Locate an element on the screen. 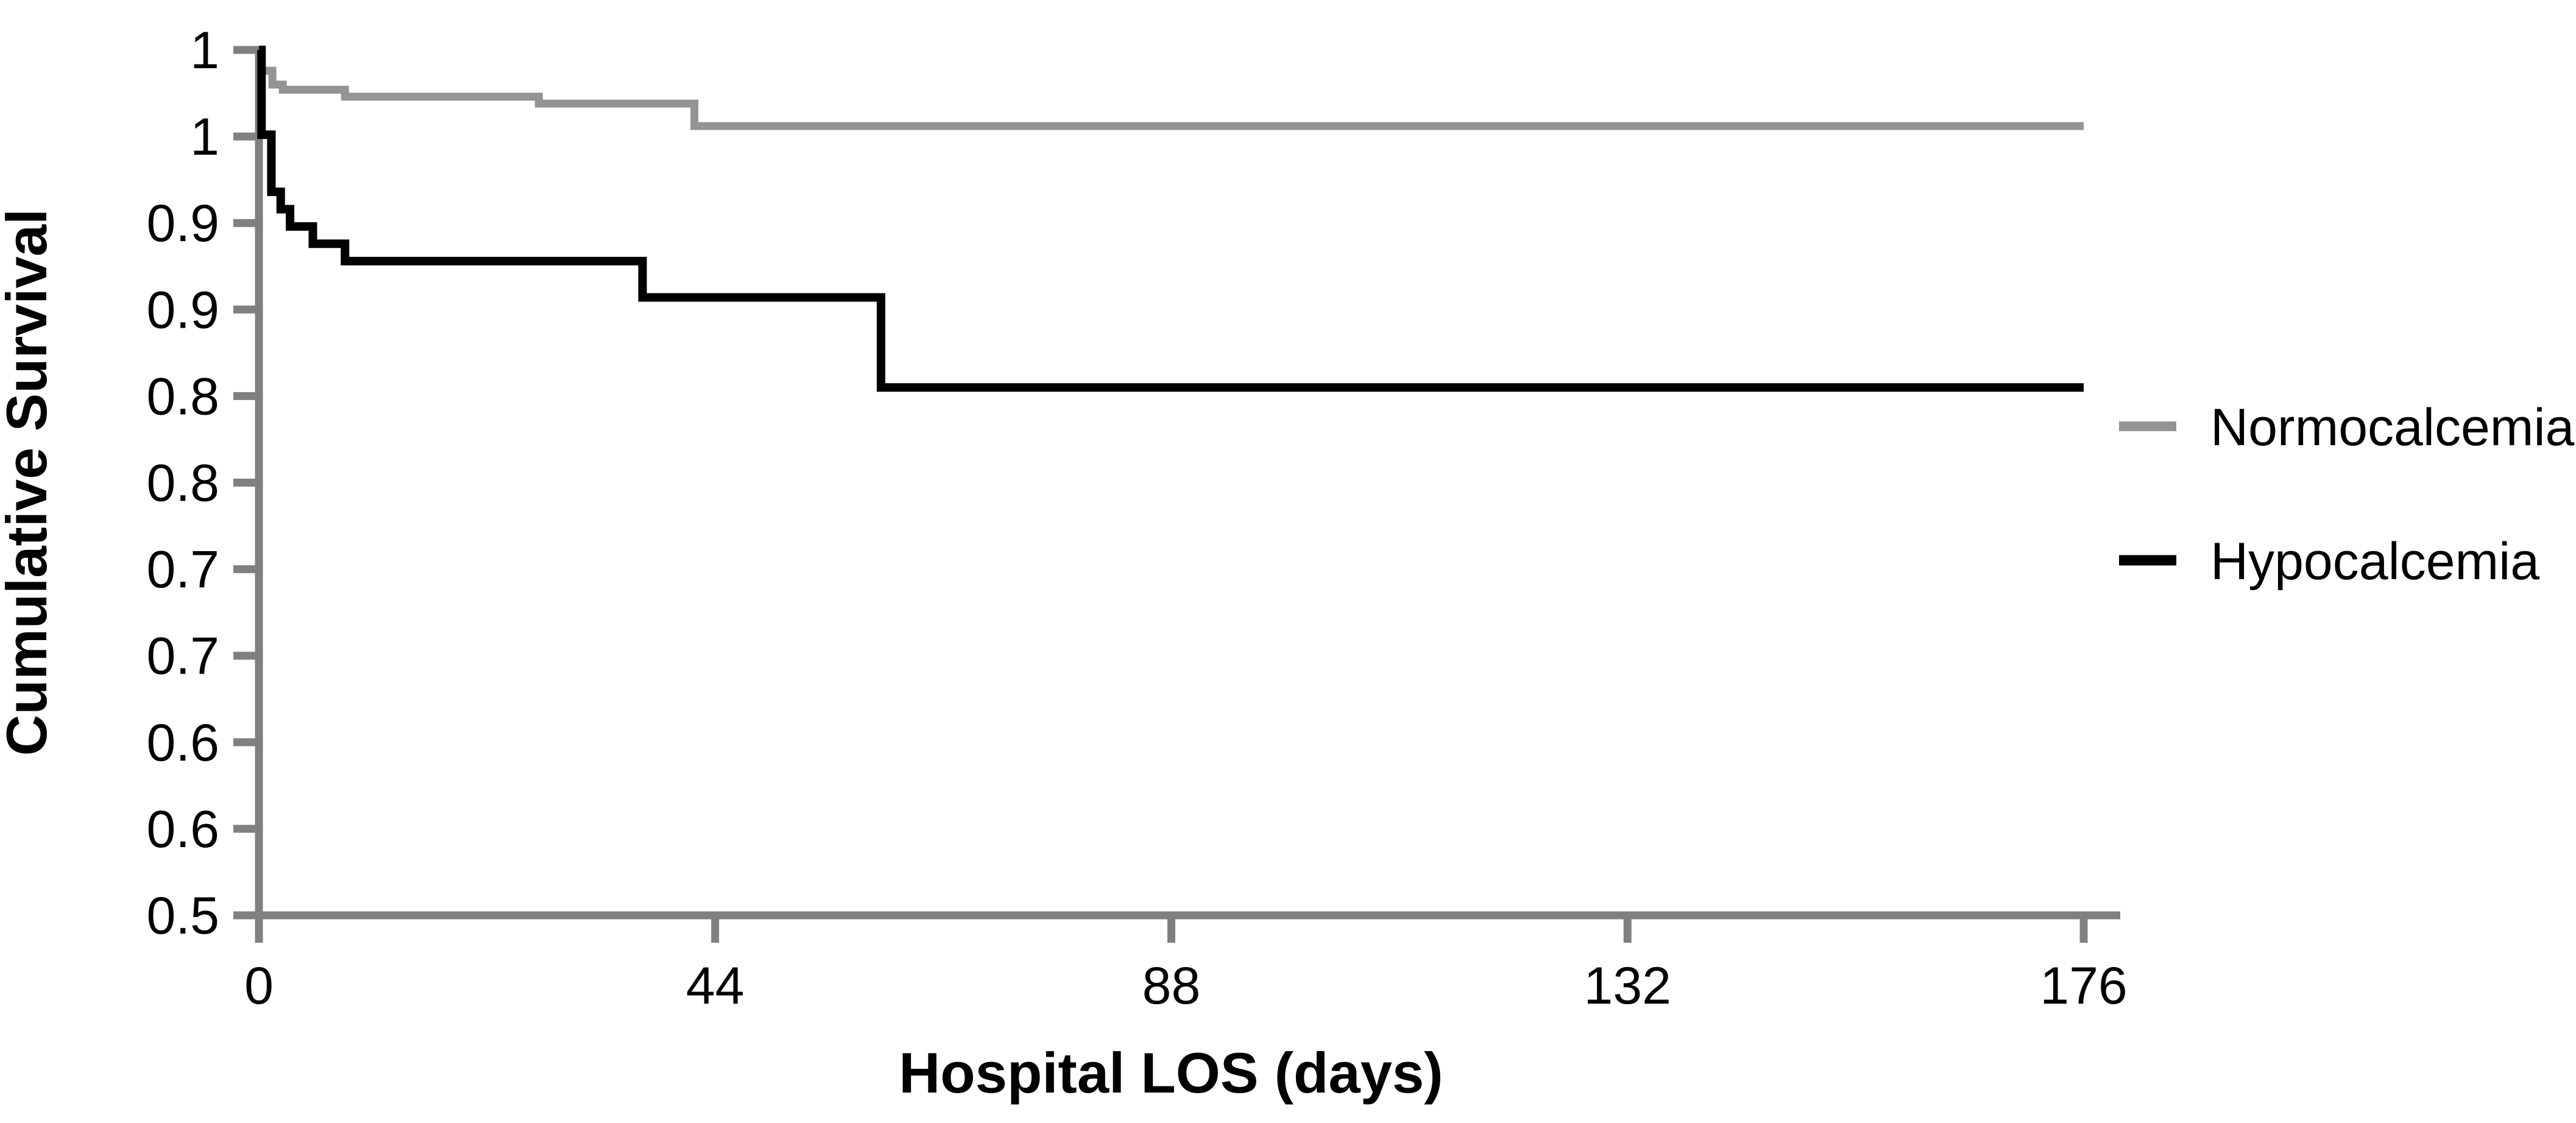 This screenshot has width=2576, height=1123. y-axis-title: Cumulative Survival is located at coordinates (29, 482).